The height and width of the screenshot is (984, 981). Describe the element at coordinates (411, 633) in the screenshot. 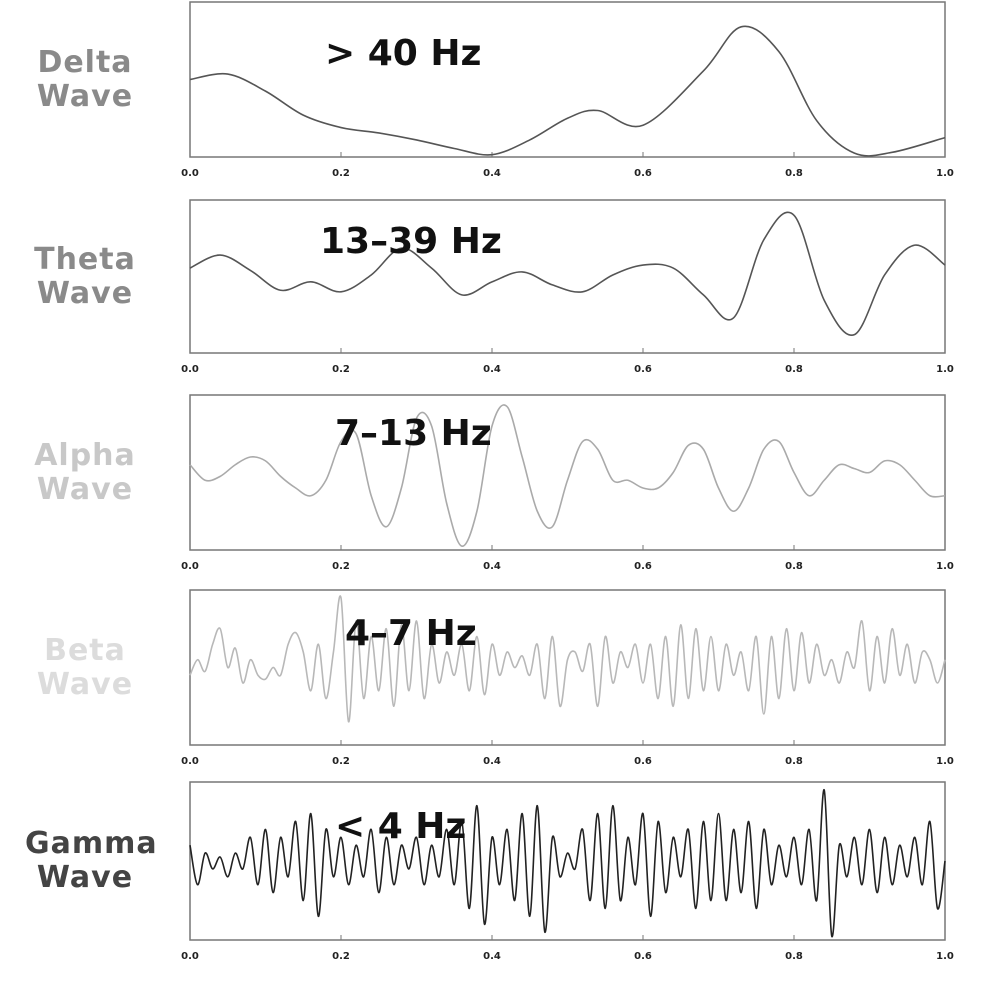

I see `annotation: 4–7 Hz` at that location.